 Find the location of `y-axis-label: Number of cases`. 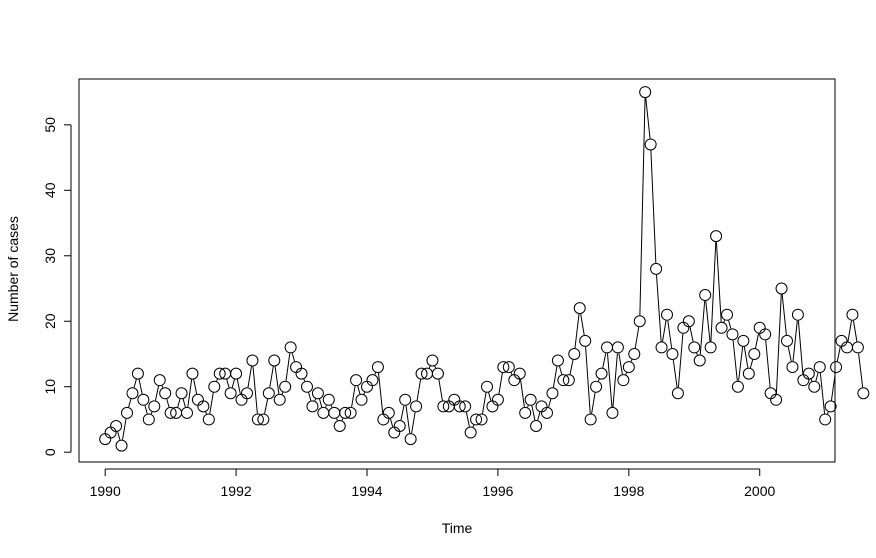

y-axis-label: Number of cases is located at coordinates (13, 269).